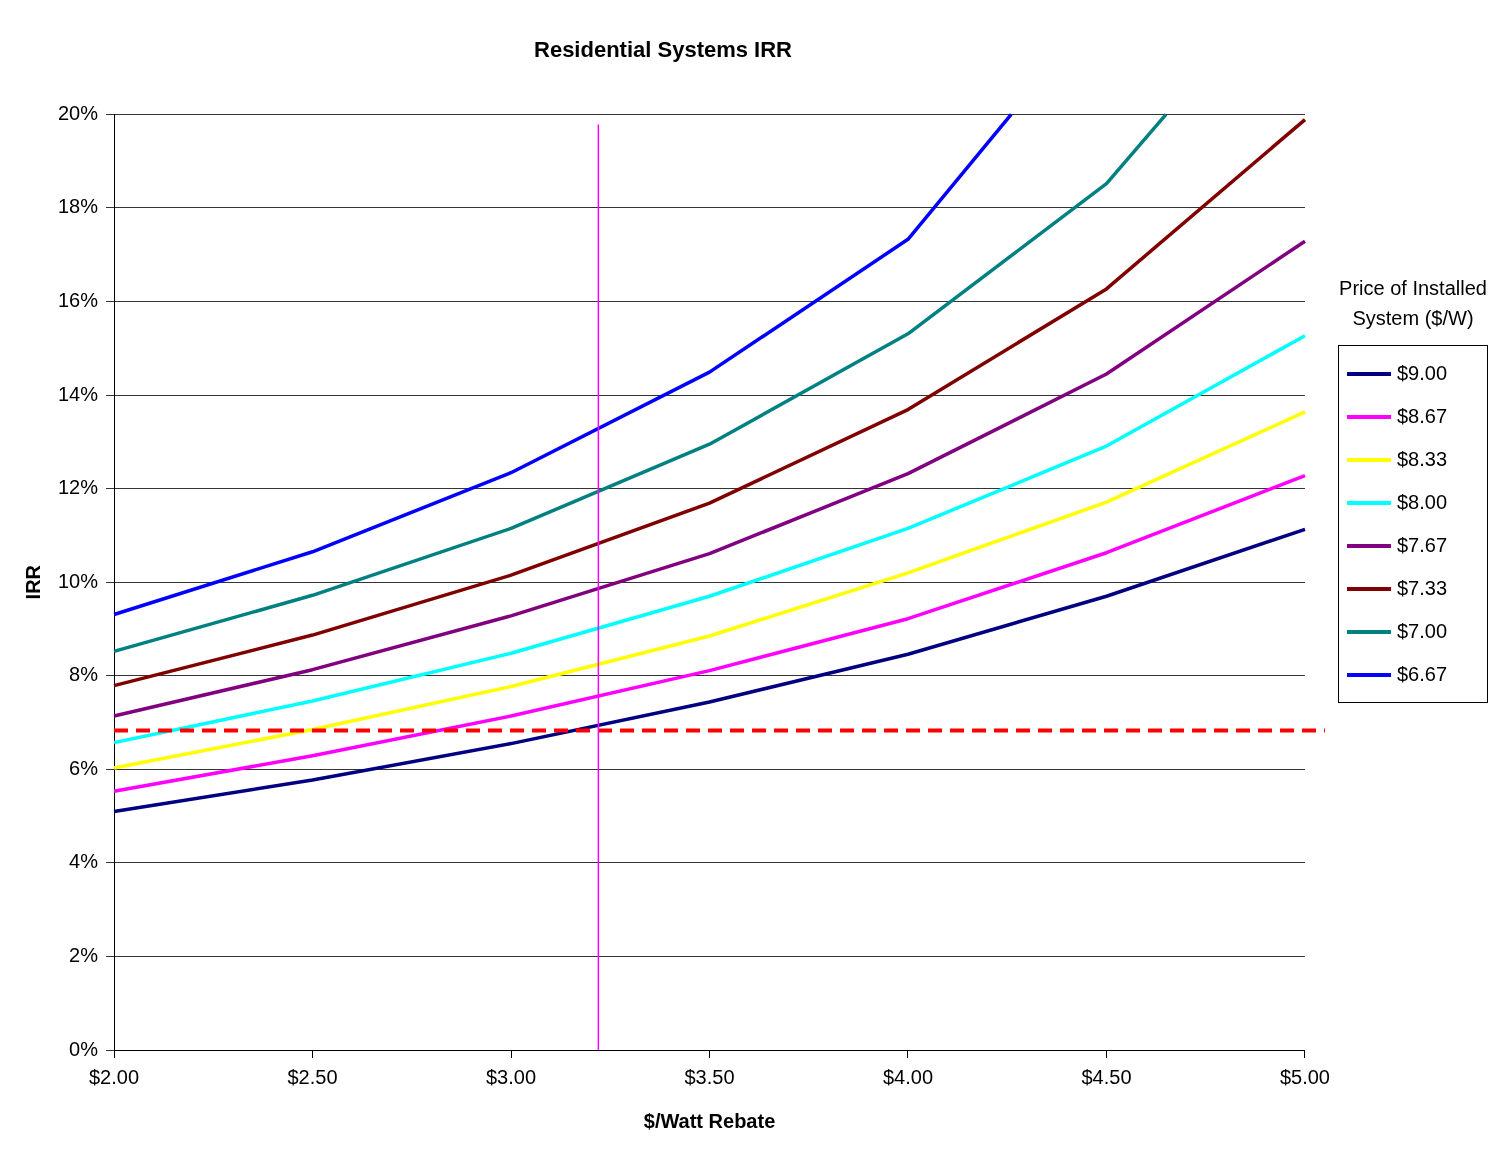 This screenshot has height=1162, width=1512. Describe the element at coordinates (908, 1076) in the screenshot. I see `x-tick-label: $4.00` at that location.